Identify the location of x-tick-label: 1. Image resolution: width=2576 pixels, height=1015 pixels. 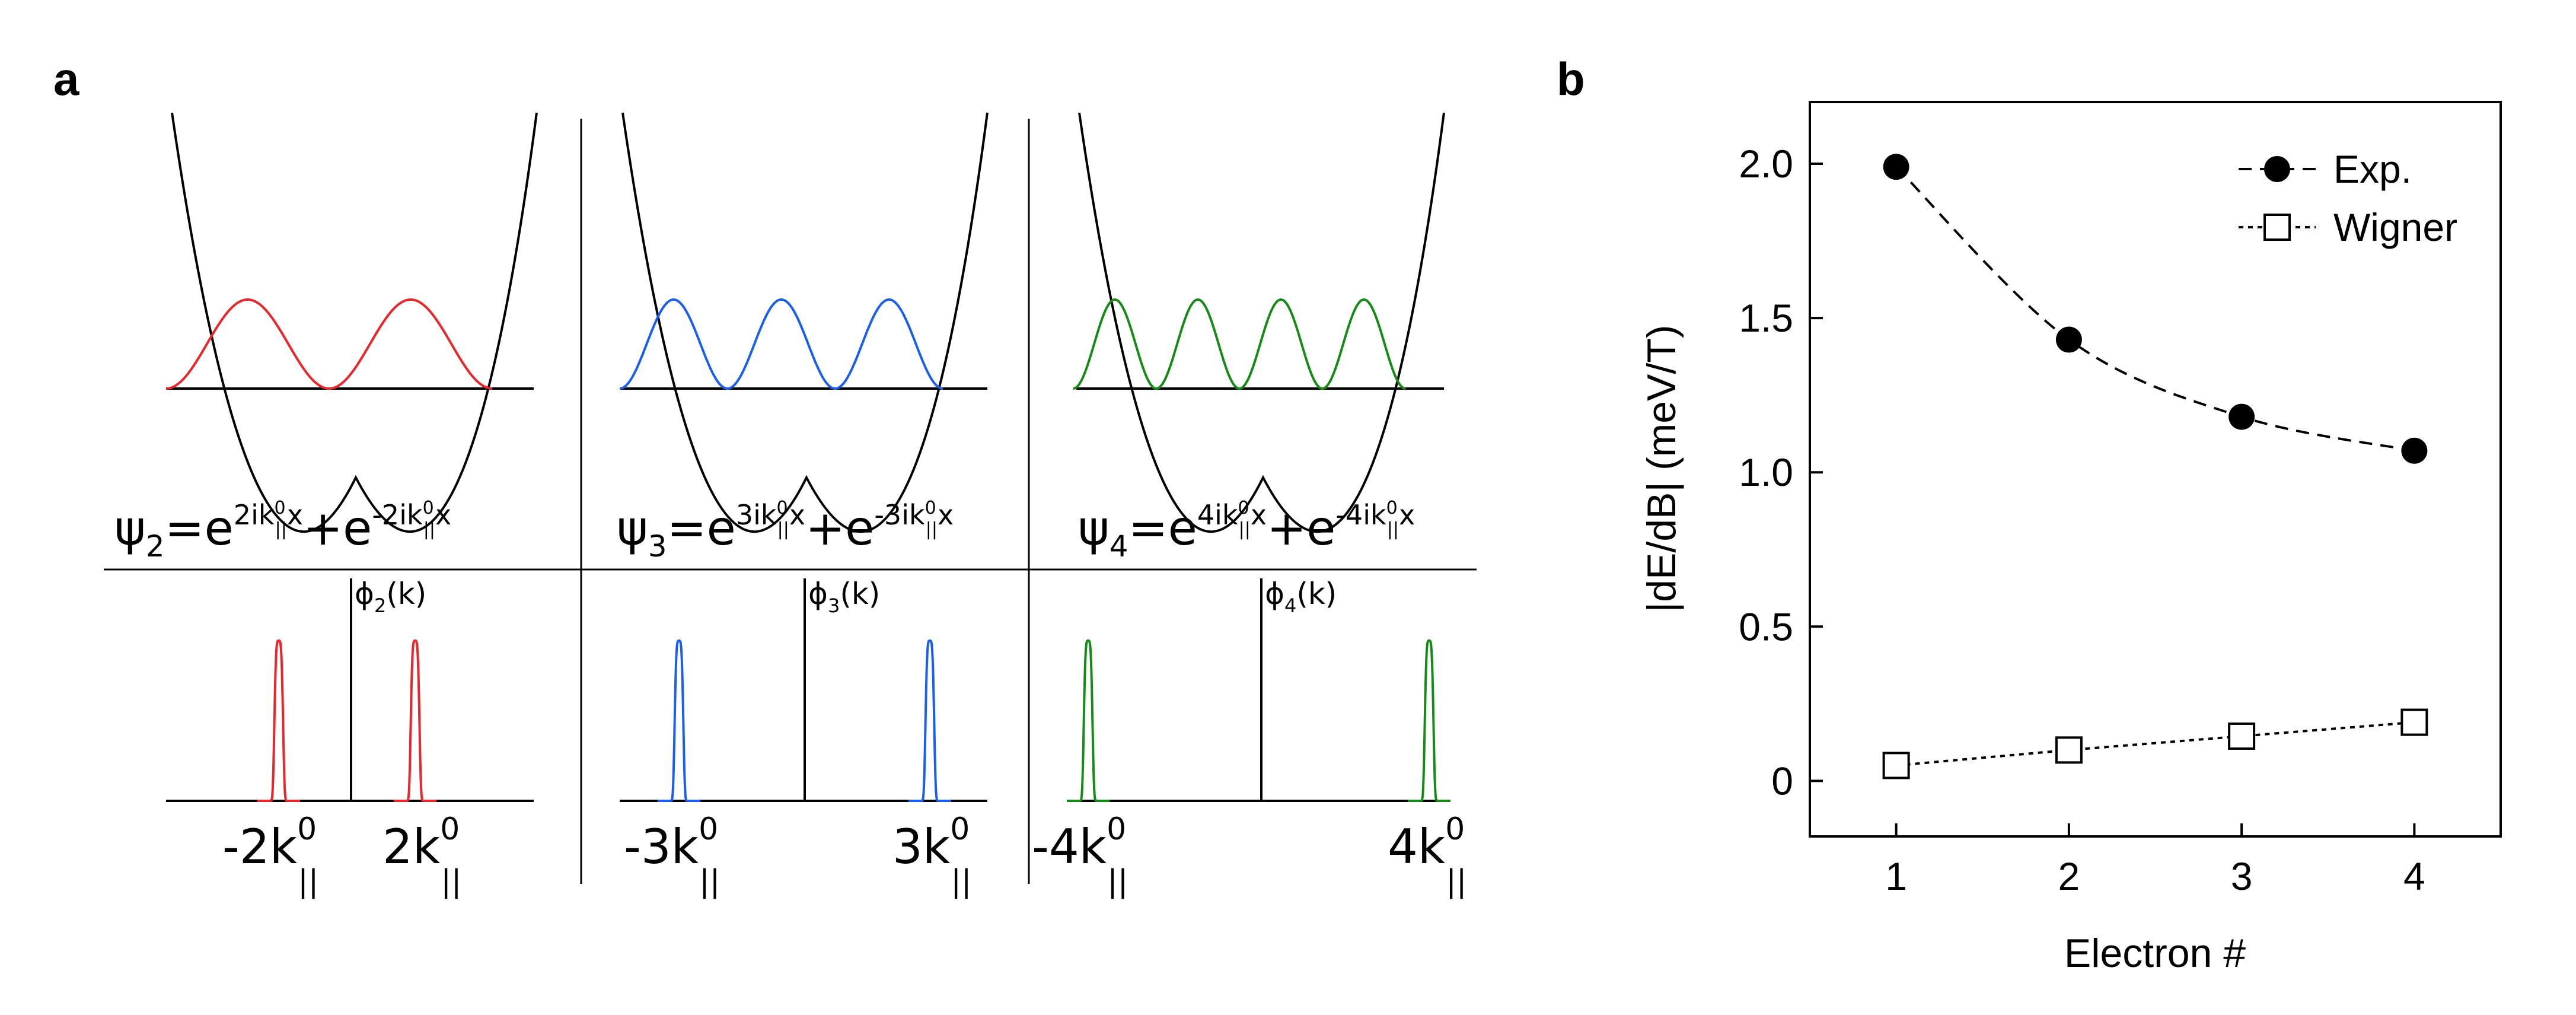
(1896, 876).